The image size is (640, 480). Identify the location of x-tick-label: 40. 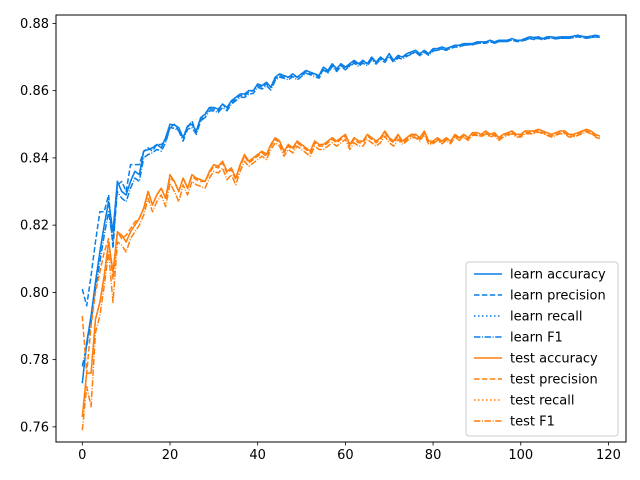
(257, 455).